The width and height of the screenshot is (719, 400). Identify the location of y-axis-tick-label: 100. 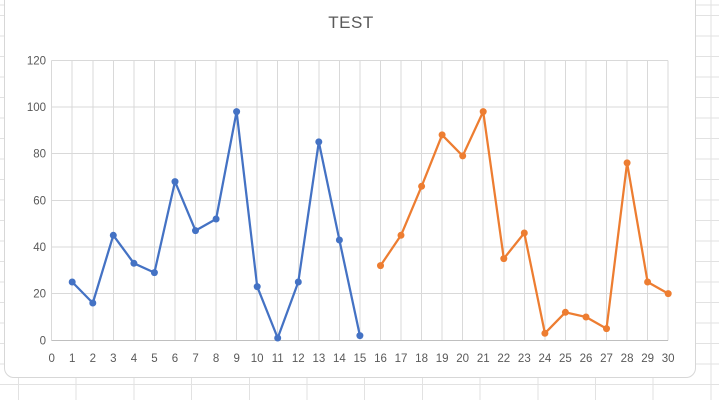
(36, 108).